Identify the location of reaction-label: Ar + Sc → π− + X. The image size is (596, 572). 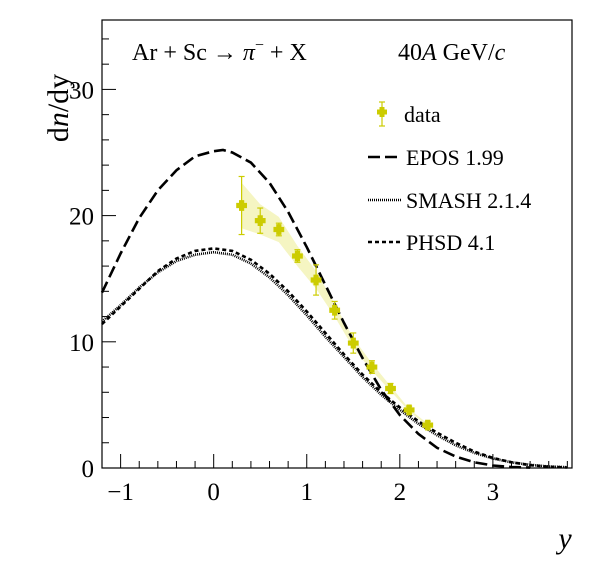
(219, 48).